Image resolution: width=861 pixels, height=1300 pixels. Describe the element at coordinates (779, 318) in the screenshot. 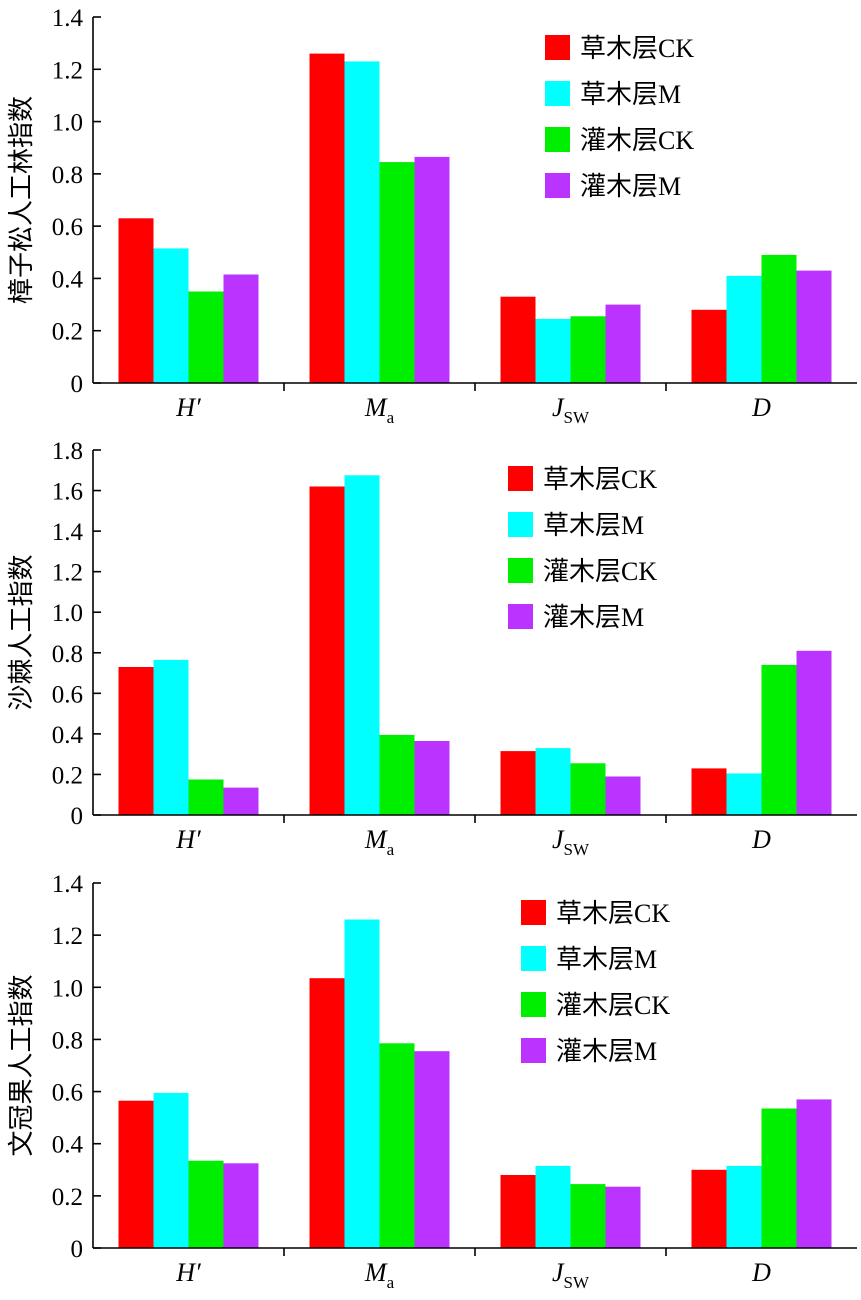

I see `bar-1-cat4-series3` at that location.